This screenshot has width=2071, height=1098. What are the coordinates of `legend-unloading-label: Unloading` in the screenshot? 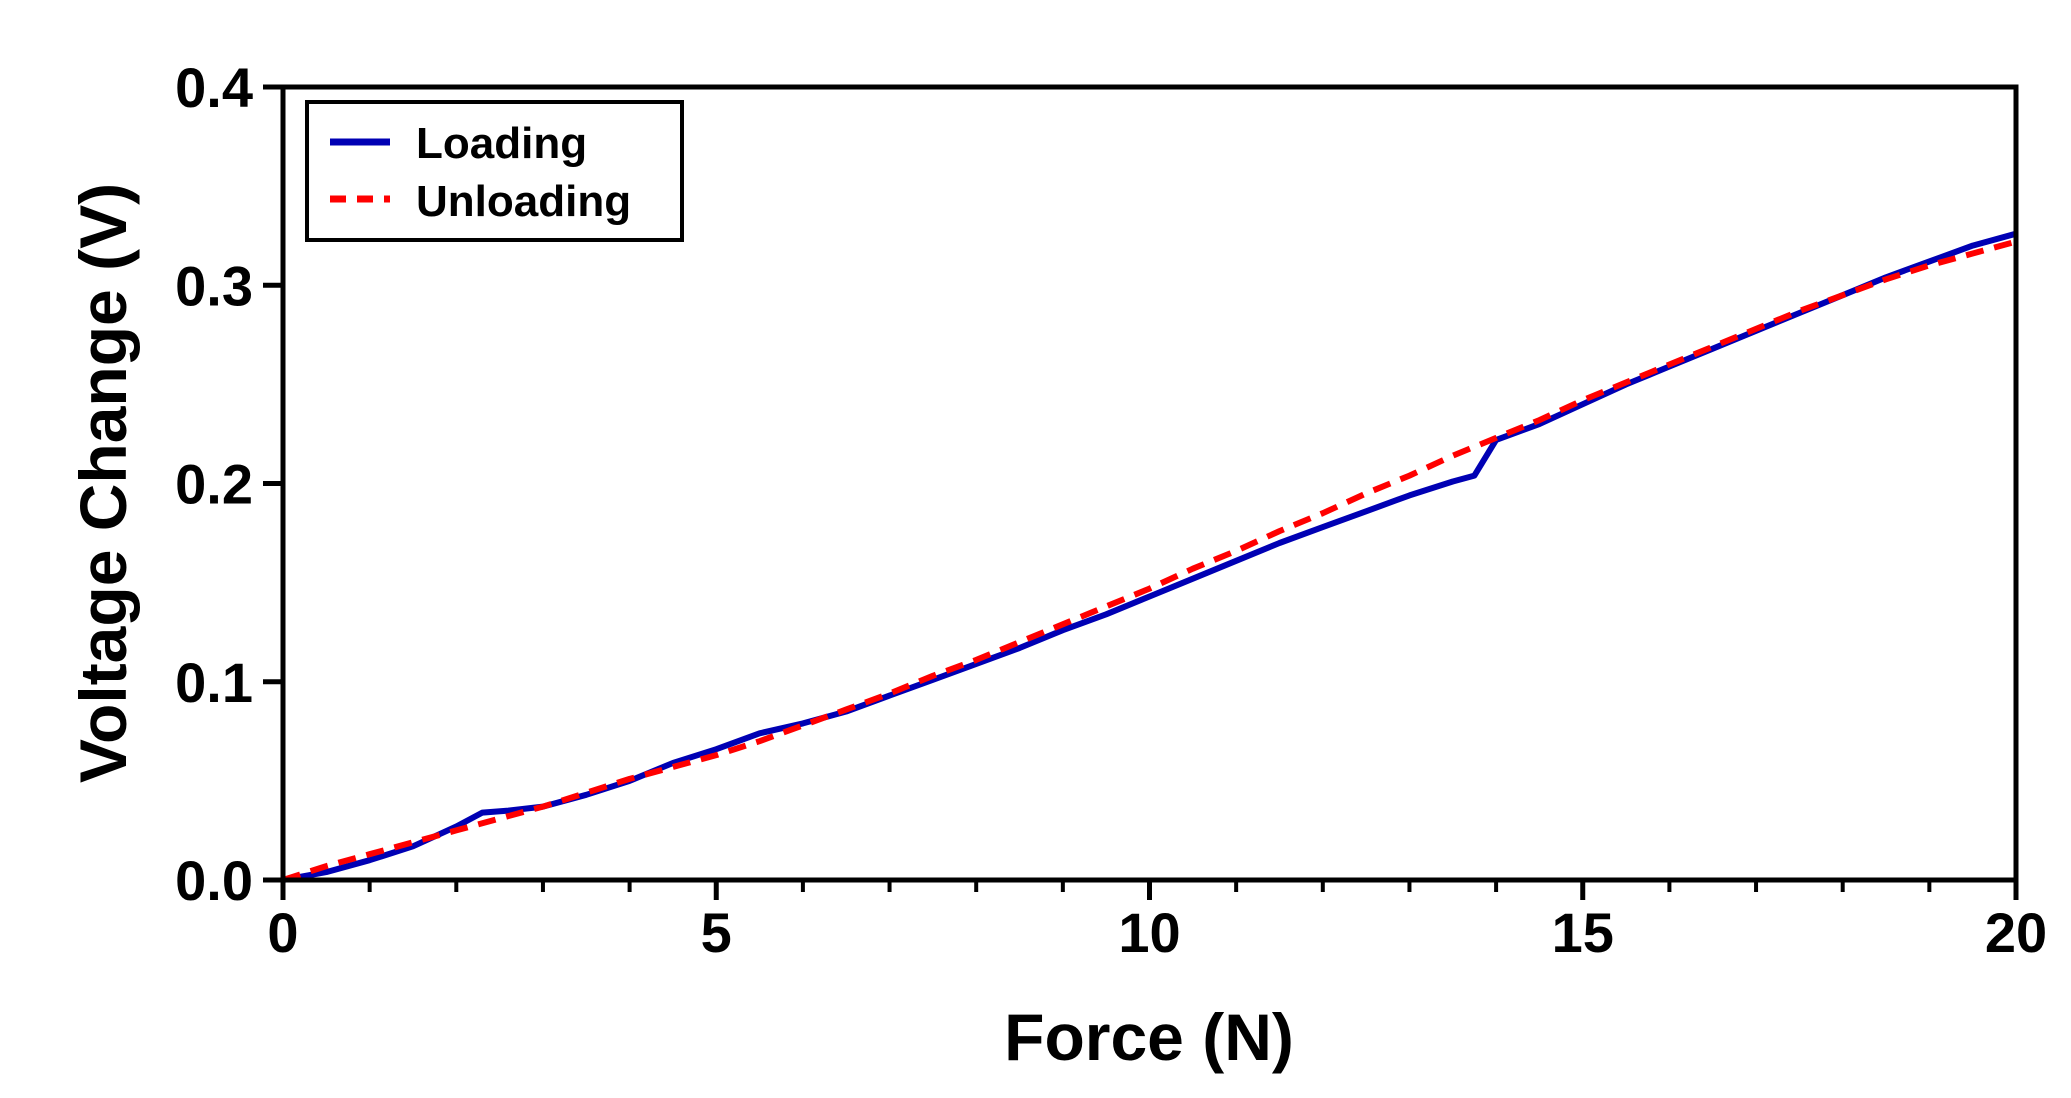 It's located at (523, 201).